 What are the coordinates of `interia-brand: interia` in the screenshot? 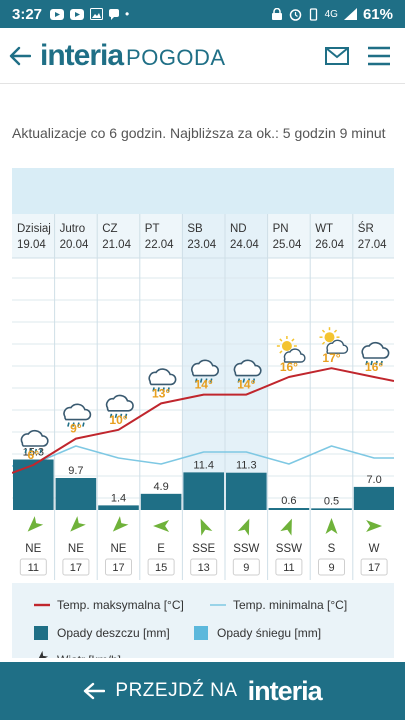 It's located at (285, 690).